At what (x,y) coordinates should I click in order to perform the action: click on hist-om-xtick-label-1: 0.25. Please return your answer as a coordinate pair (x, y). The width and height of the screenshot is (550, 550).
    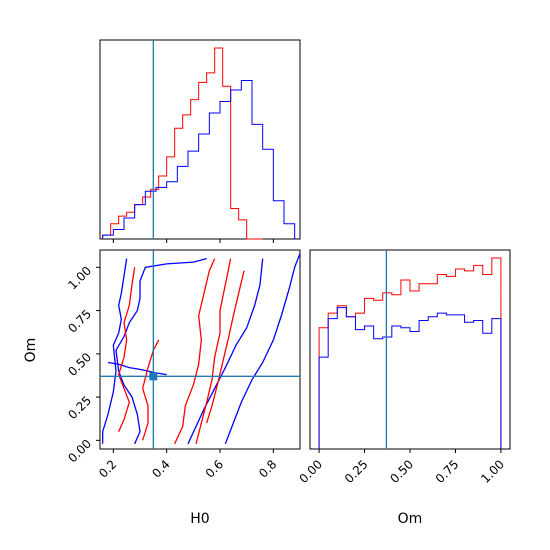
    Looking at the image, I should click on (356, 471).